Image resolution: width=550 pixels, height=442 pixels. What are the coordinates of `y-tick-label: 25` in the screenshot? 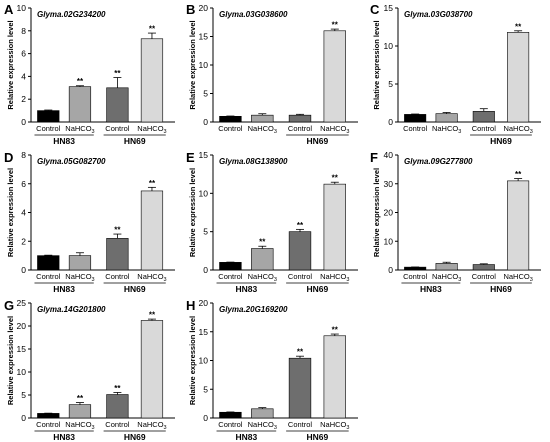 It's located at (22, 303).